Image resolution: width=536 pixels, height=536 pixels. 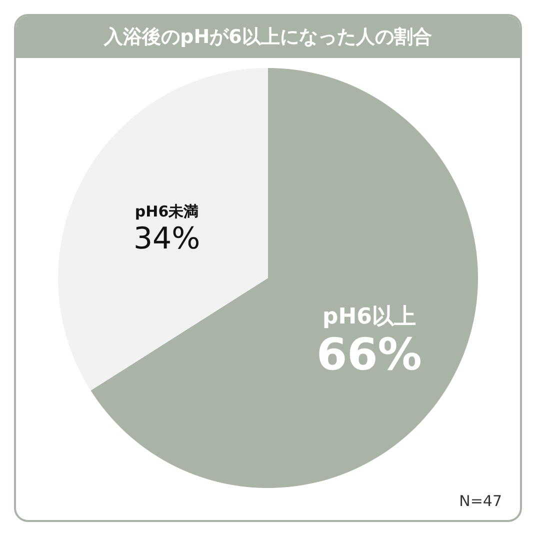 I want to click on slice-label: pH6以上, so click(x=369, y=317).